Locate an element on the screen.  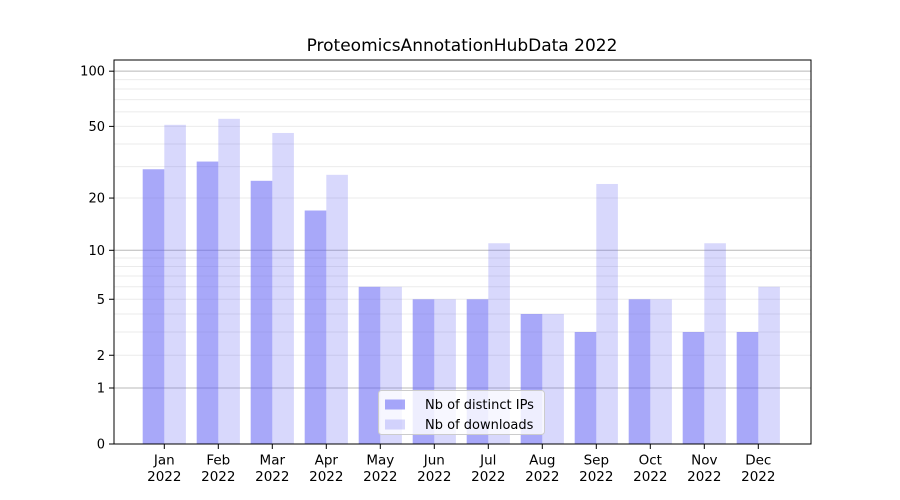
legend: Nb of distinct IPs Nb of downloads is located at coordinates (461, 412).